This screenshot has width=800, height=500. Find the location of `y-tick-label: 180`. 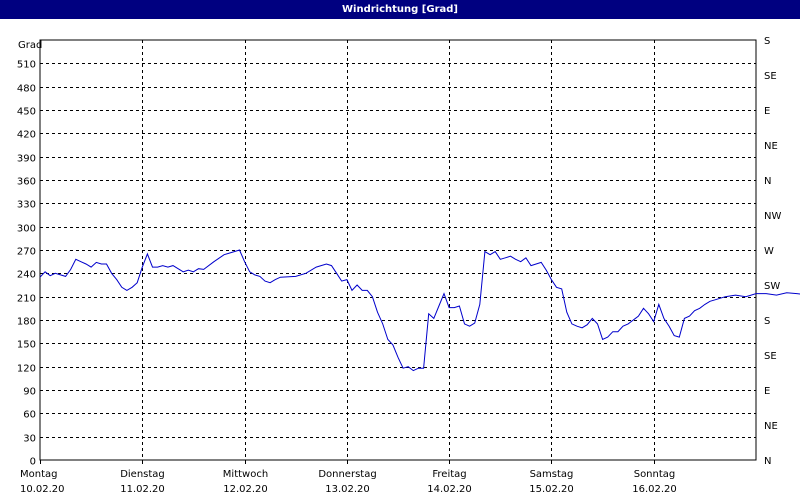

y-tick-label: 180 is located at coordinates (26, 322).